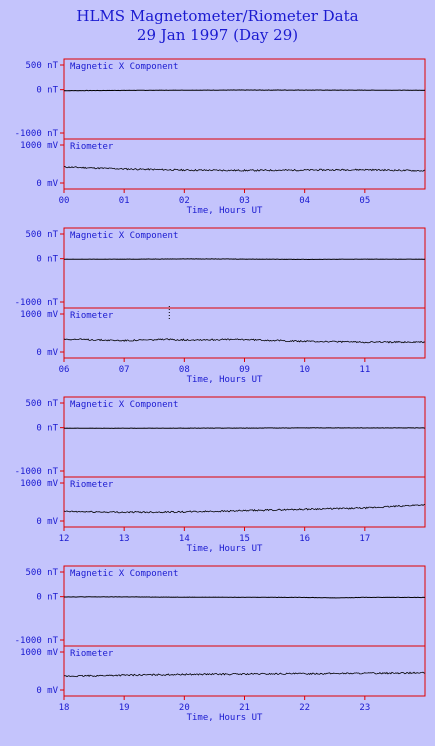  What do you see at coordinates (64, 370) in the screenshot?
I see `x-tick-label: 06` at bounding box center [64, 370].